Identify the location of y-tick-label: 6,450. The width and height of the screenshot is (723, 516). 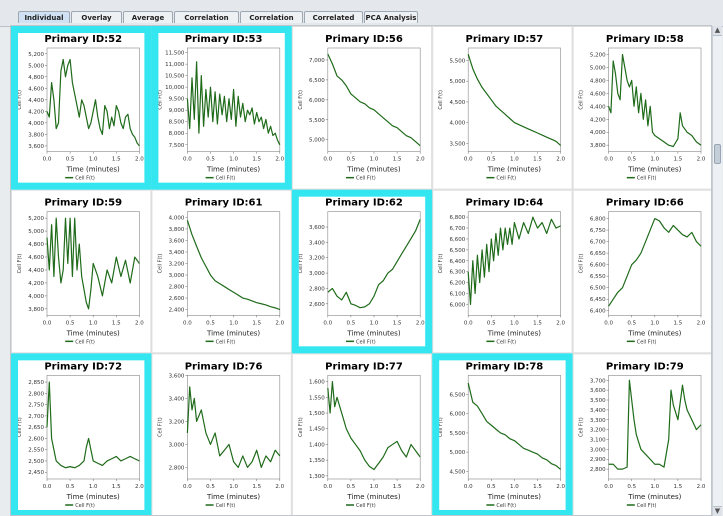
(598, 300).